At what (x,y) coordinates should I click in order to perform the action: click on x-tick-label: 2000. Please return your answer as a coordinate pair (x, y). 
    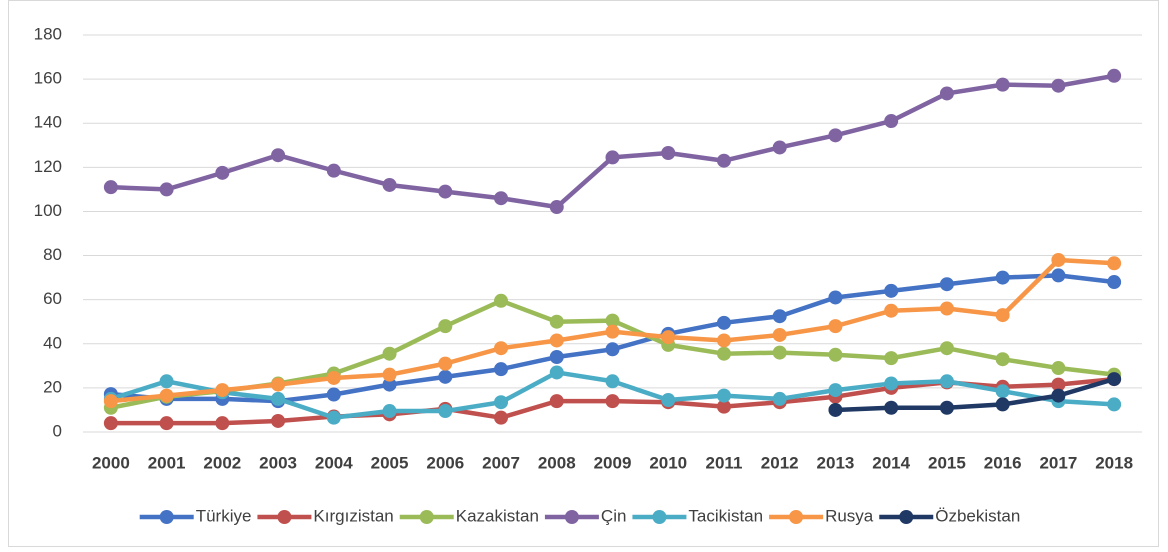
    Looking at the image, I should click on (111, 462).